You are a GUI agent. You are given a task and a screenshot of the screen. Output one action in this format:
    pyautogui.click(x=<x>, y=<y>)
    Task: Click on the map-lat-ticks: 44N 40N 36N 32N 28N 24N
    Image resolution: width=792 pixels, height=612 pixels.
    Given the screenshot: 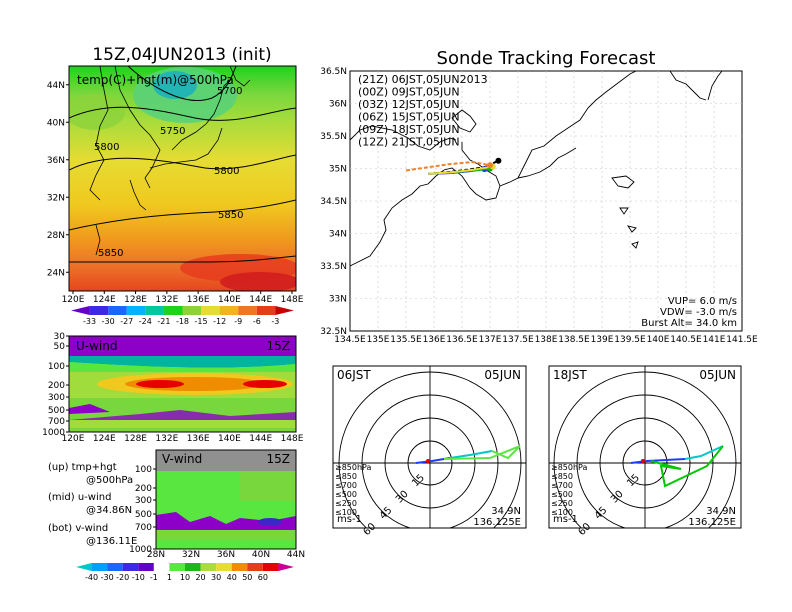 What is the action you would take?
    pyautogui.click(x=58, y=179)
    